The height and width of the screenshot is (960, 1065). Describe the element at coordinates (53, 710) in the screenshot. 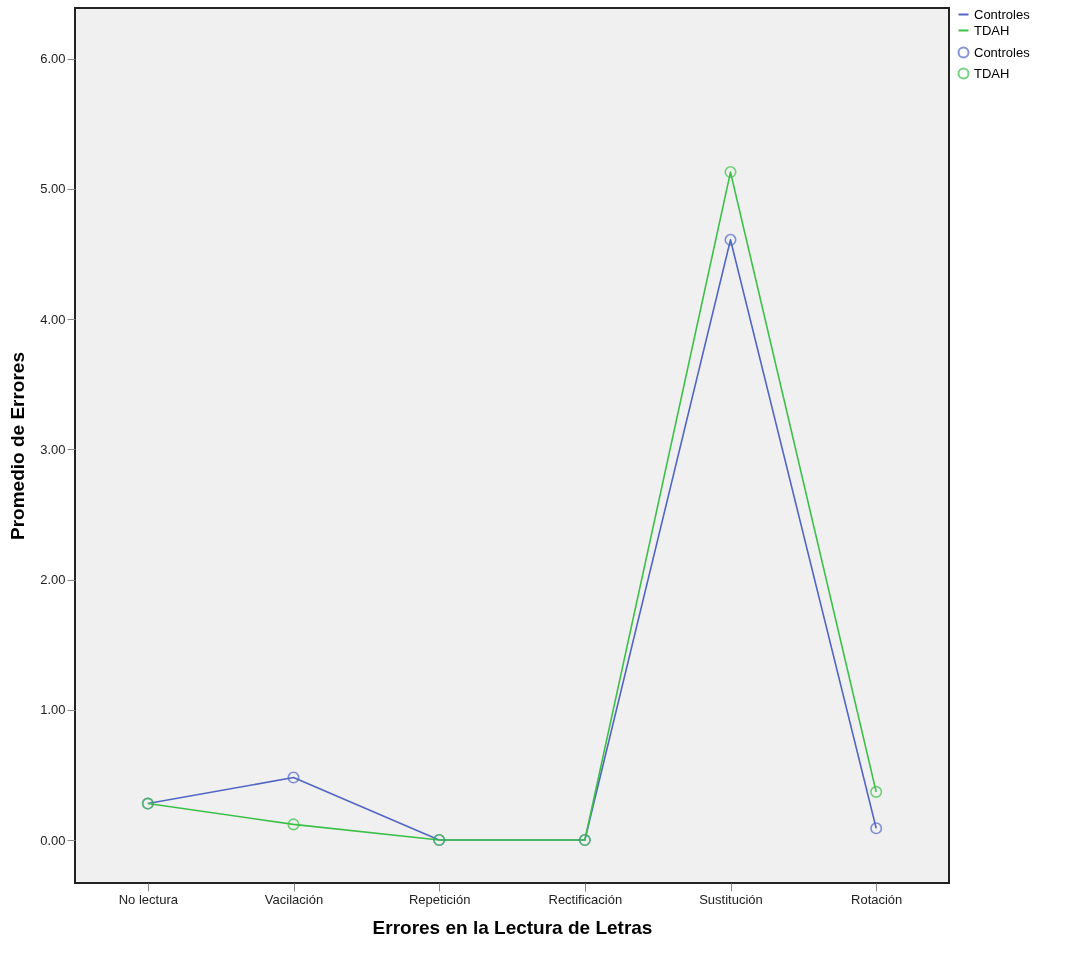

I see `y-tick-label: 1.00` at that location.